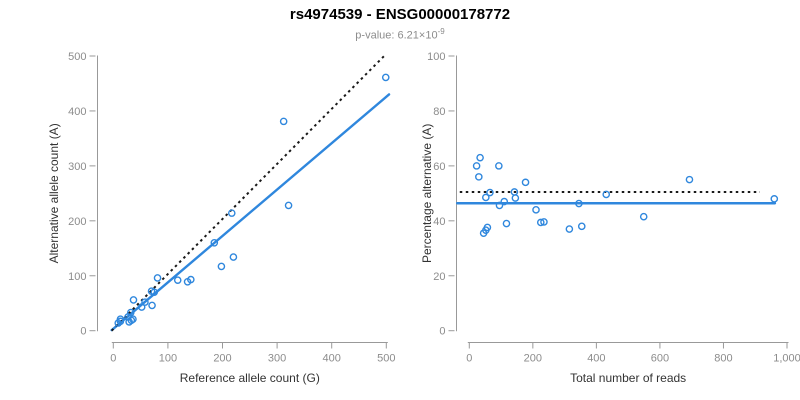 This screenshot has width=800, height=400. What do you see at coordinates (723, 359) in the screenshot?
I see `x-tick-label: 800` at bounding box center [723, 359].